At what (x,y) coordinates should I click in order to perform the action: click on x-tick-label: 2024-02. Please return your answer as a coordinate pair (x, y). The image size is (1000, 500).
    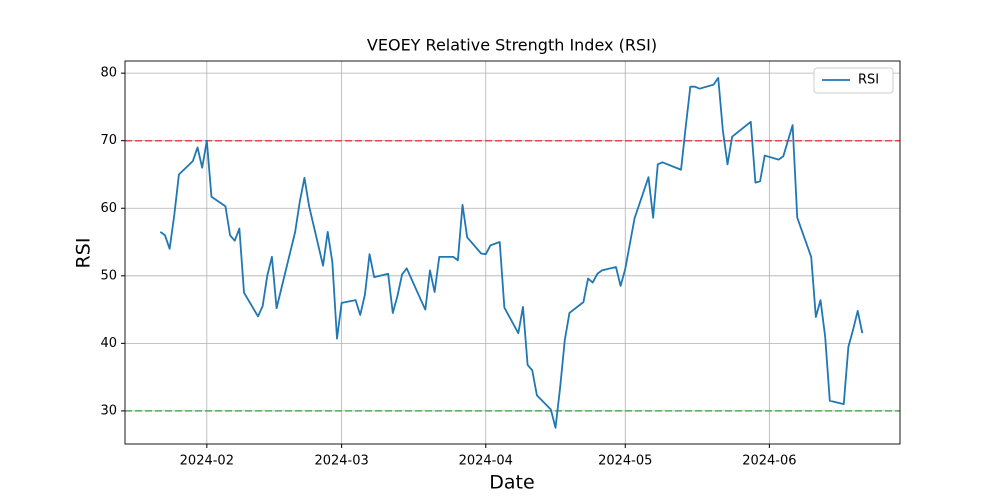
    Looking at the image, I should click on (207, 461).